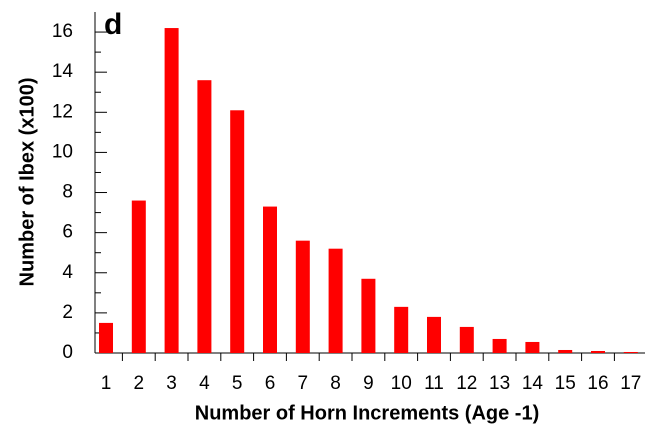 This screenshot has height=433, width=664. I want to click on x-tick-label: 2, so click(139, 383).